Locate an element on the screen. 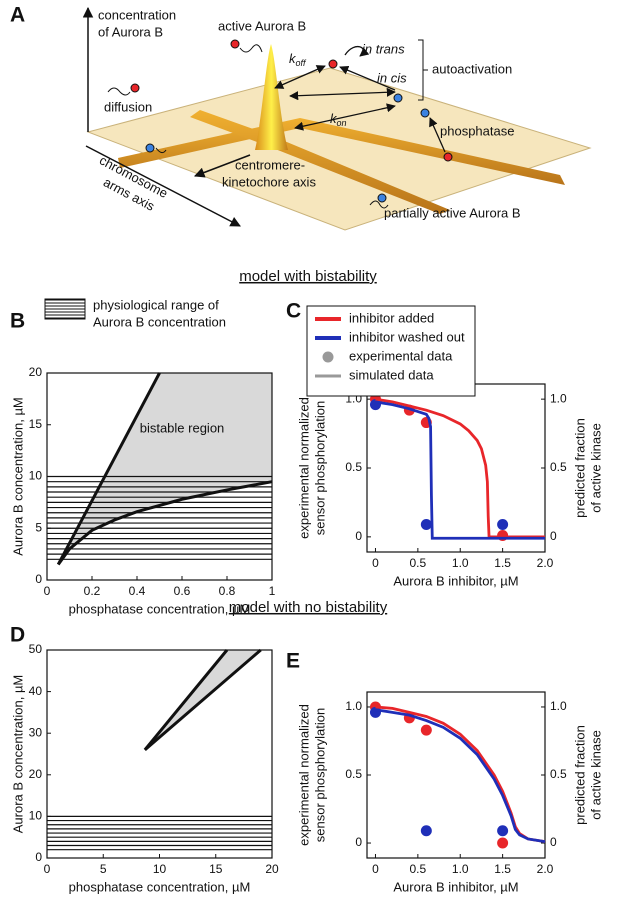  panel-label: A is located at coordinates (17, 15).